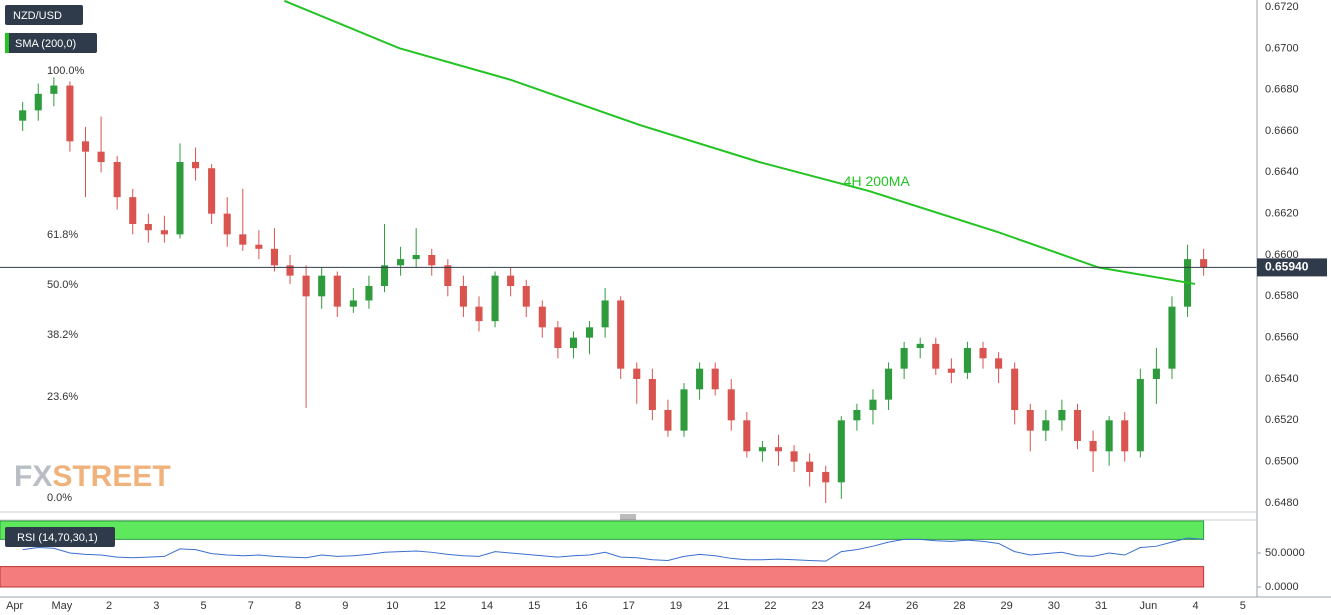 Image resolution: width=1331 pixels, height=615 pixels. What do you see at coordinates (912, 606) in the screenshot?
I see `x-tick-label: 26` at bounding box center [912, 606].